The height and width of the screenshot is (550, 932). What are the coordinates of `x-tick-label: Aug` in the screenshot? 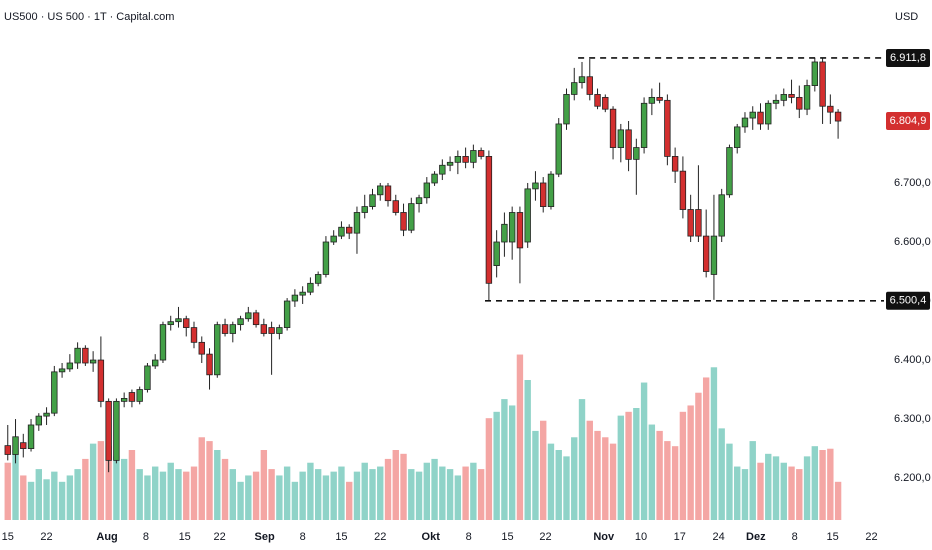 It's located at (106, 537).